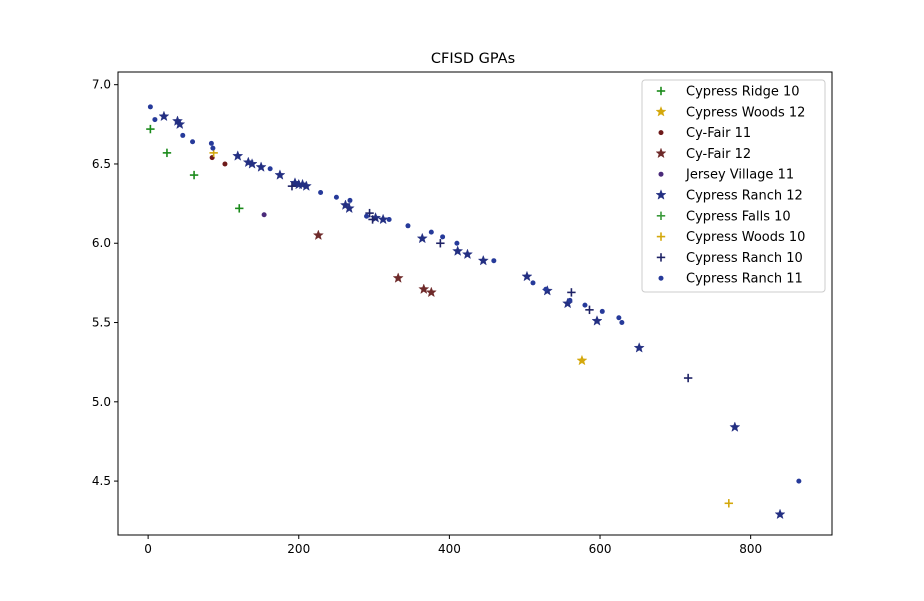  I want to click on legend-label: Cypress Ranch 10, so click(744, 258).